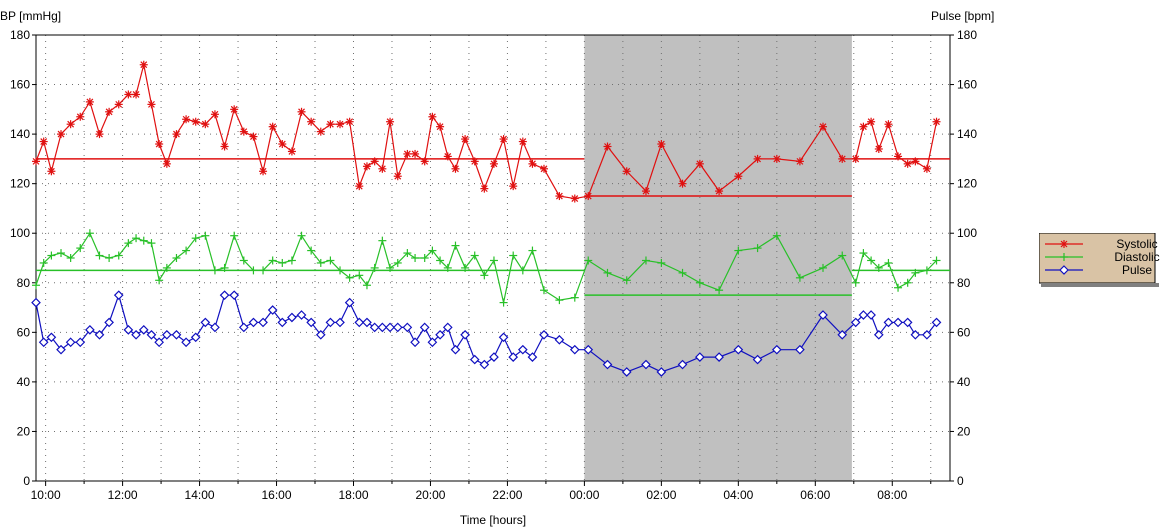 The image size is (1163, 531). Describe the element at coordinates (967, 85) in the screenshot. I see `y-tick-label-right: 160` at that location.